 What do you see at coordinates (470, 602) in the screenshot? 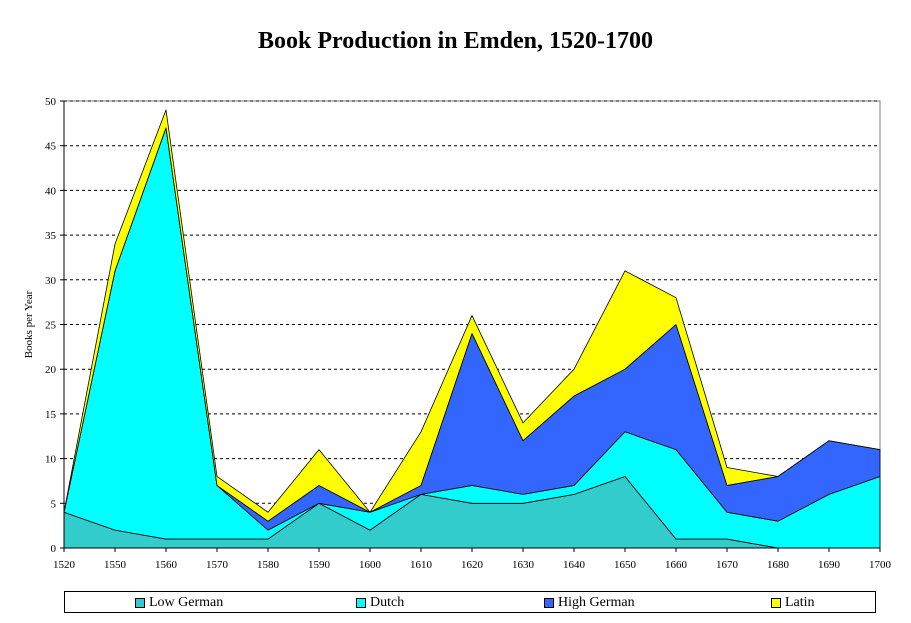
I see `legend: Low German Dutch High German Latin` at bounding box center [470, 602].